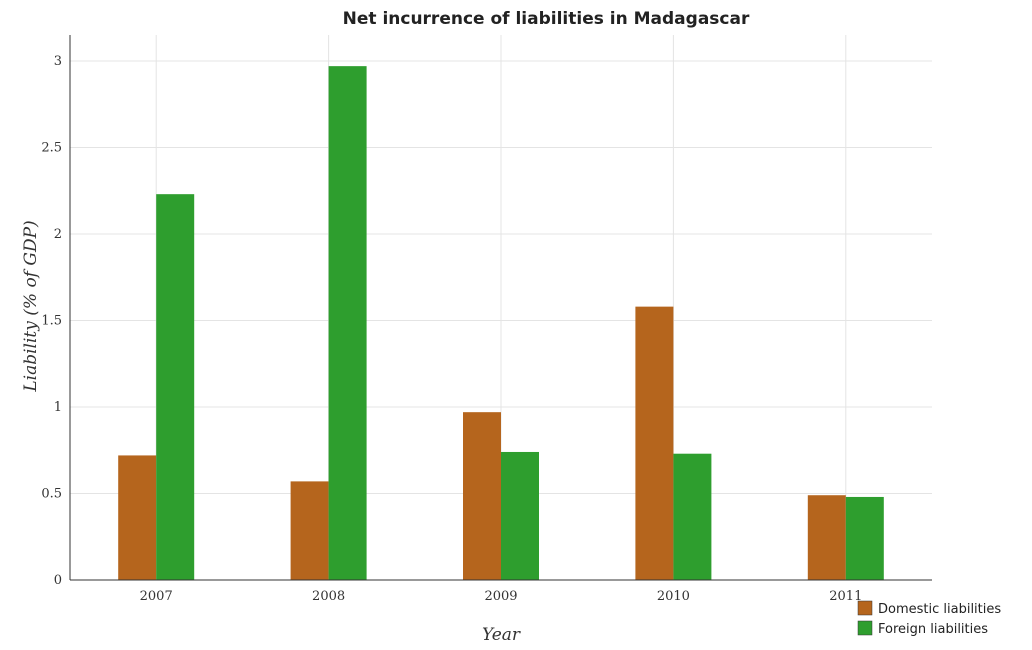  Describe the element at coordinates (51, 493) in the screenshot. I see `y-tick-label: 0.5` at that location.